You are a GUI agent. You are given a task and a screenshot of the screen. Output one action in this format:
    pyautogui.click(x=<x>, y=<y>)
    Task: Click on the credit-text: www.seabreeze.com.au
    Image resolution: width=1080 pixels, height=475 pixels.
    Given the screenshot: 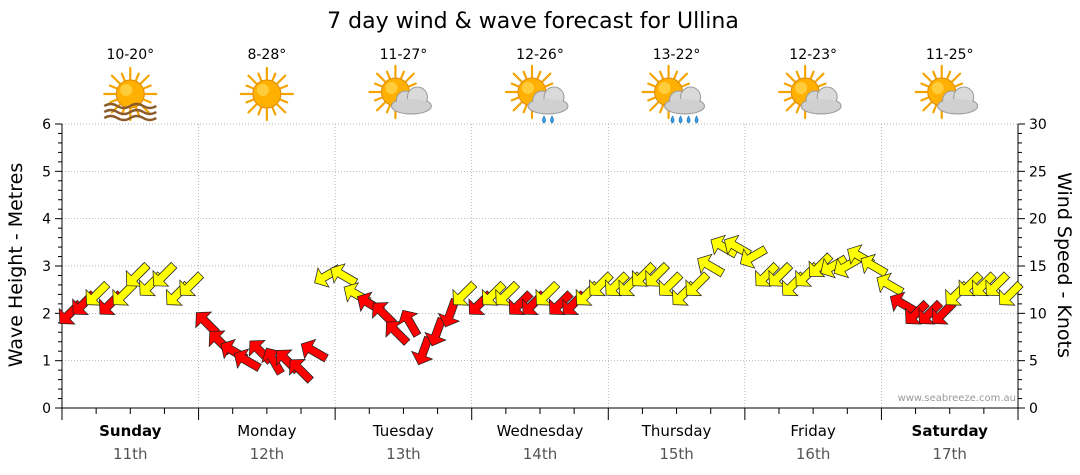 What is the action you would take?
    pyautogui.click(x=957, y=398)
    